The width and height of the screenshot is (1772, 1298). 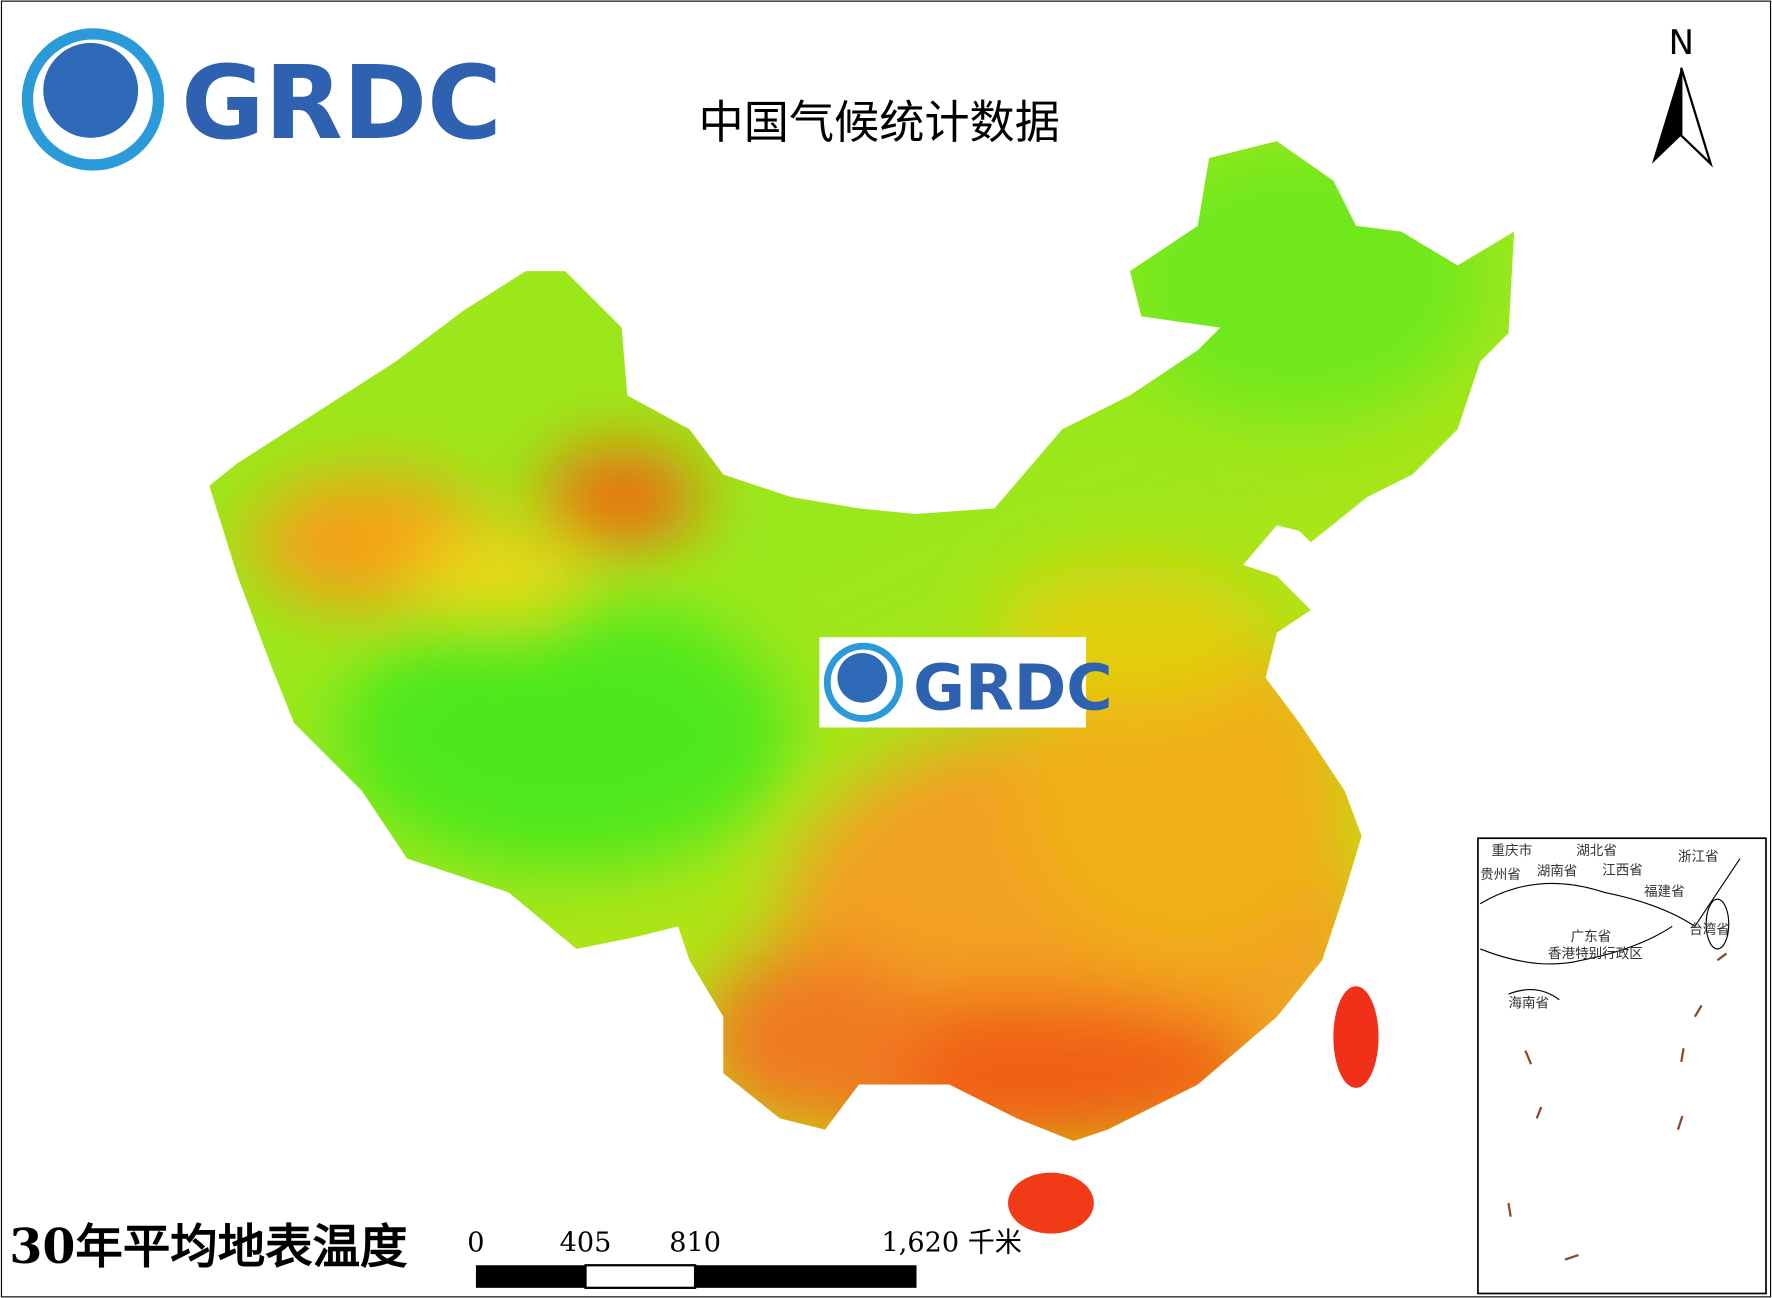 What do you see at coordinates (586, 1243) in the screenshot?
I see `scale-label: 405` at bounding box center [586, 1243].